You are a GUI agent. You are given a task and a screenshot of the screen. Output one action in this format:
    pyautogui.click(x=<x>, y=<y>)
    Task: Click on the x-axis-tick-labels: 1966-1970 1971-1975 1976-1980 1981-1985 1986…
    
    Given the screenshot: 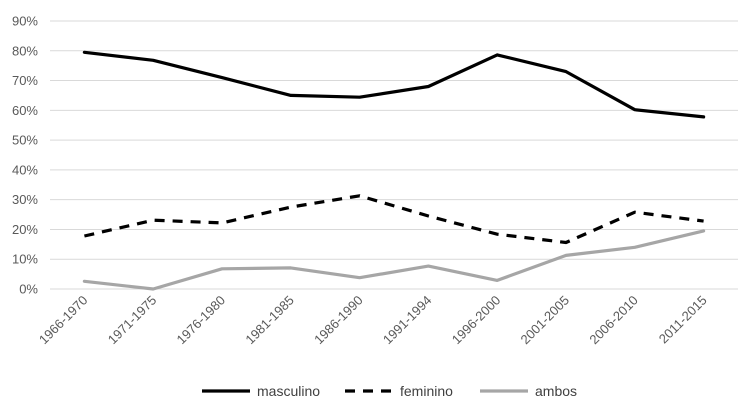 What is the action you would take?
    pyautogui.click(x=373, y=320)
    